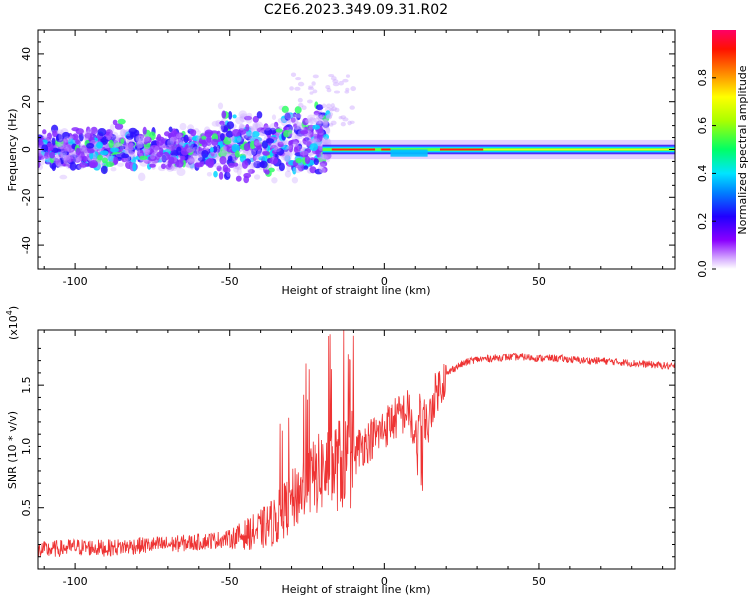 Image resolution: width=750 pixels, height=600 pixels. I want to click on colorbar-ticks: 0.0 0.2 0.4 0.6 0.8, so click(706, 173).